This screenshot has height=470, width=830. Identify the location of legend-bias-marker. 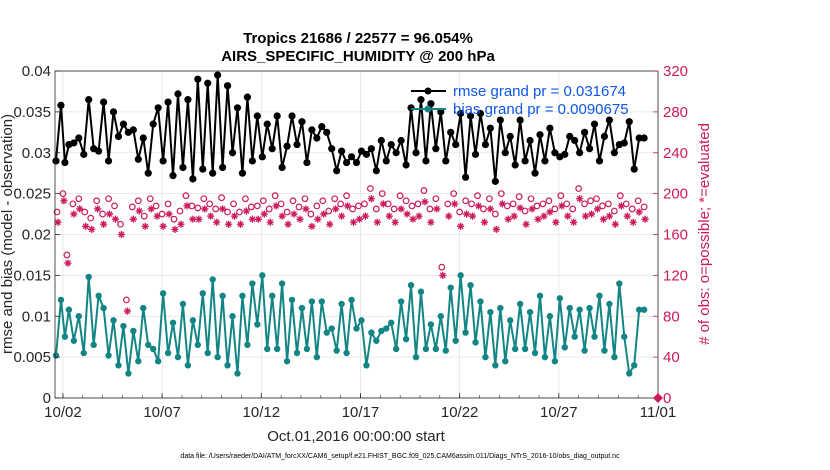
(428, 109).